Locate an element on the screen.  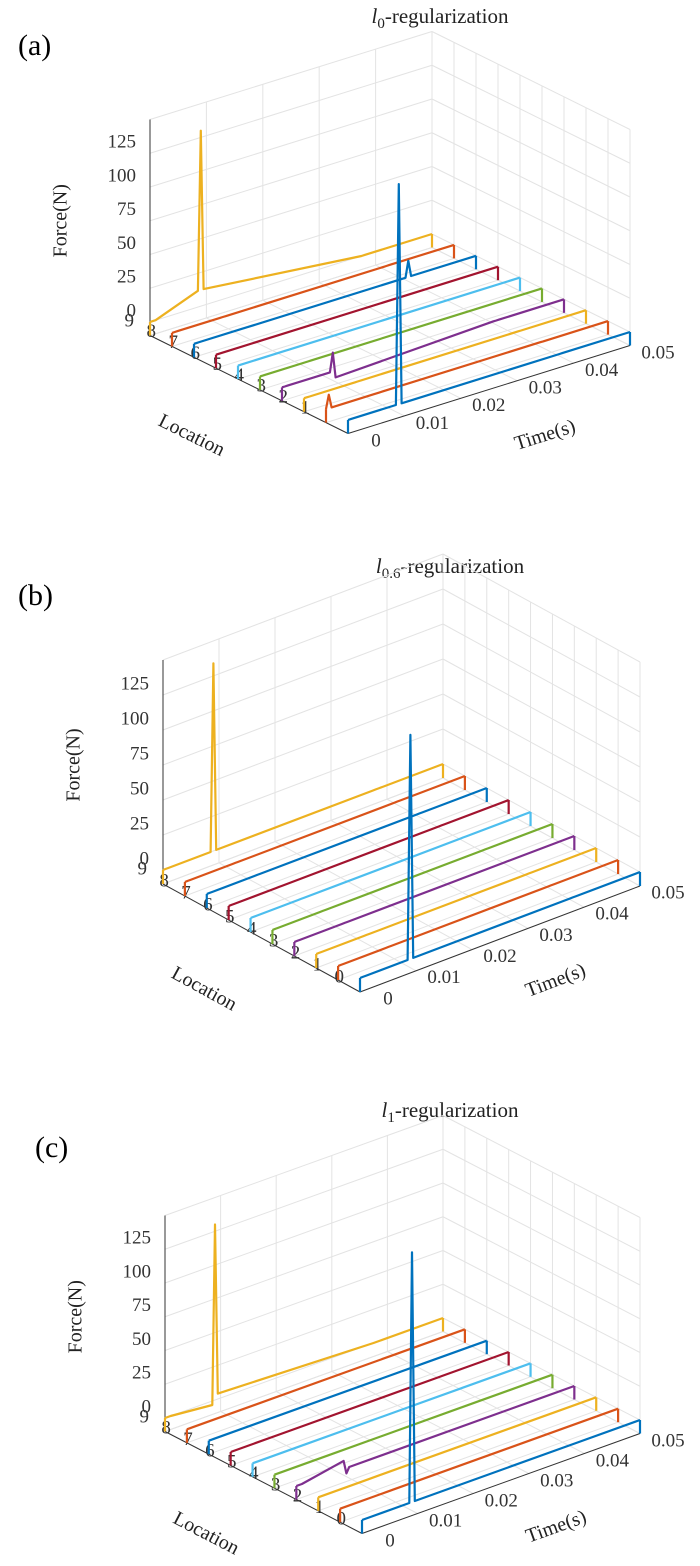
z-axis-title: Force(N) is located at coordinates (61, 220).